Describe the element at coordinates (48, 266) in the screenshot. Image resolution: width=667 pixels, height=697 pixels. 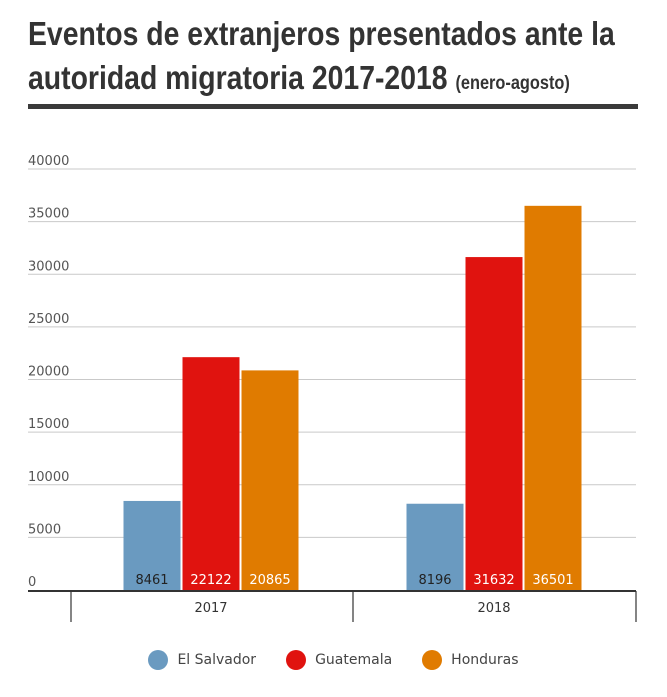
I see `y-tick-label: 30000` at that location.